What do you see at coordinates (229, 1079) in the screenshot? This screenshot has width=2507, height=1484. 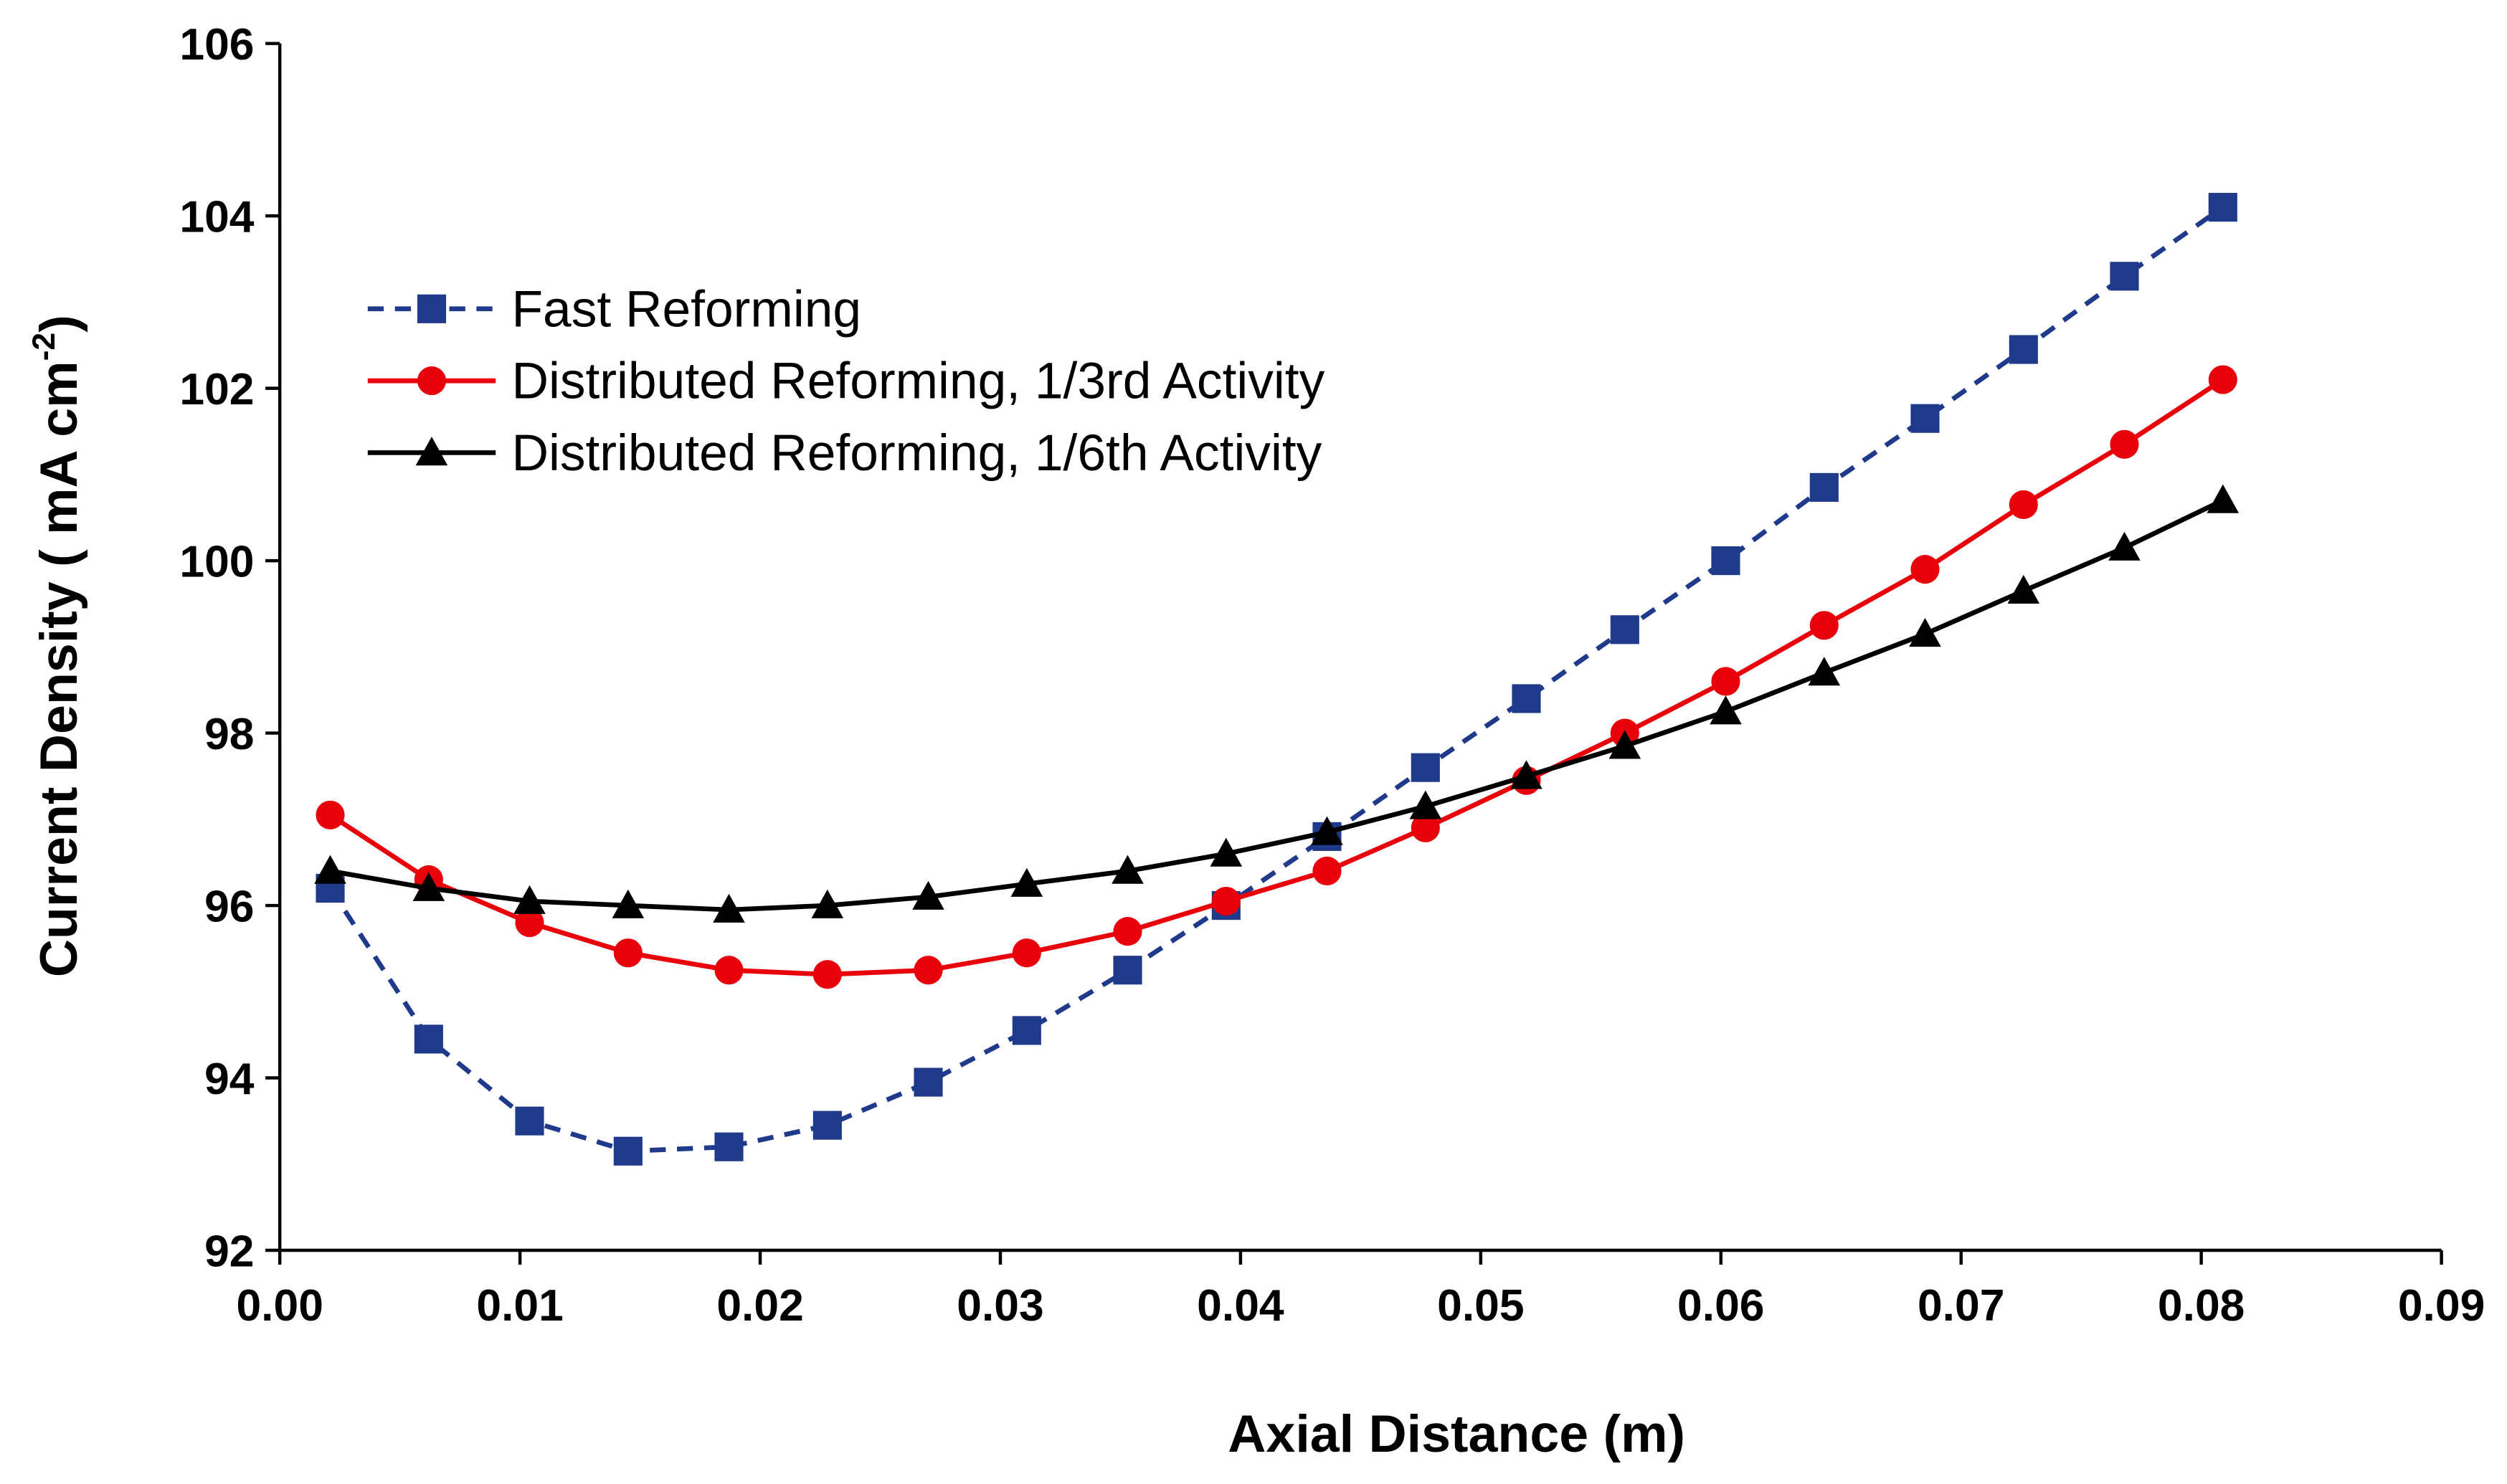 I see `y-tick-label: 94` at bounding box center [229, 1079].